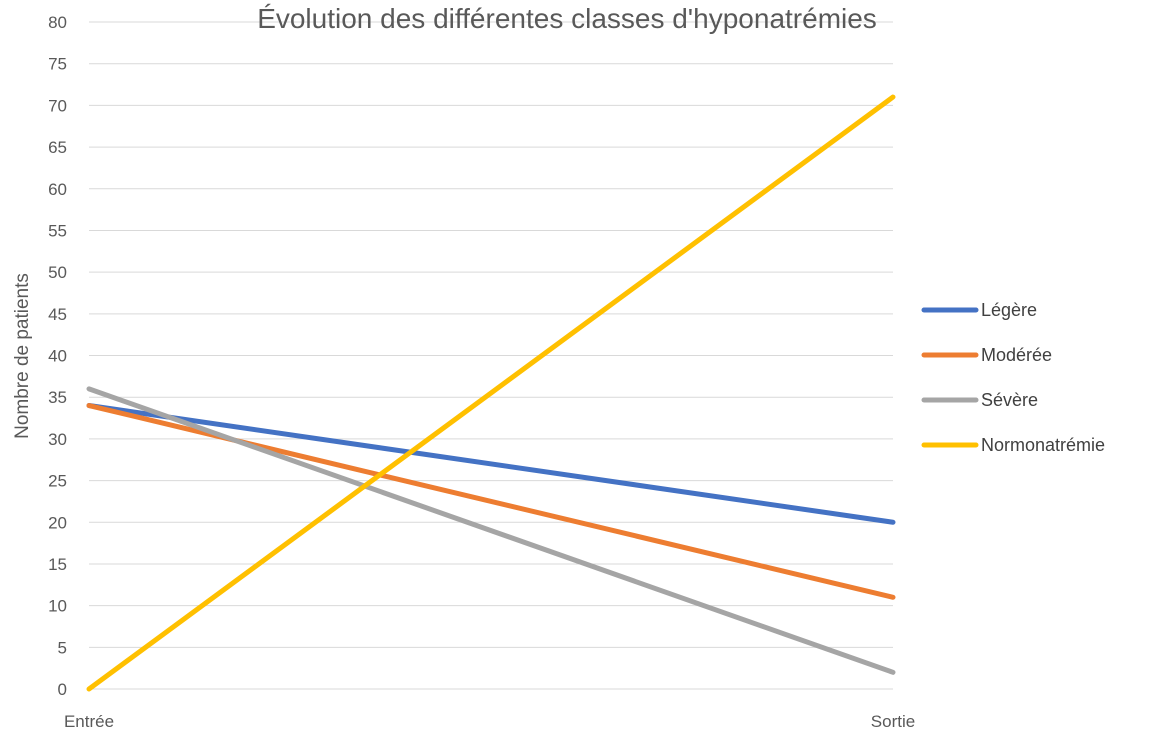 Image resolution: width=1149 pixels, height=738 pixels. I want to click on legend: Légère Modérée Sévère Normonatrémie, so click(1013, 377).